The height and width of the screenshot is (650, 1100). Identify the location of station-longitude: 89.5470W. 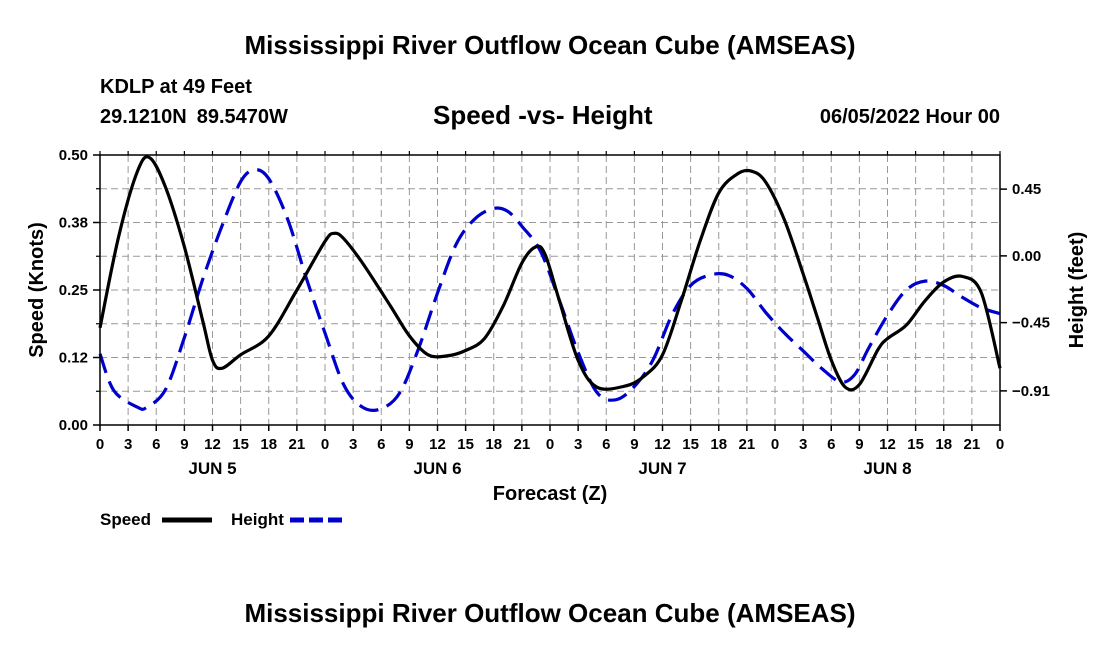
(242, 117).